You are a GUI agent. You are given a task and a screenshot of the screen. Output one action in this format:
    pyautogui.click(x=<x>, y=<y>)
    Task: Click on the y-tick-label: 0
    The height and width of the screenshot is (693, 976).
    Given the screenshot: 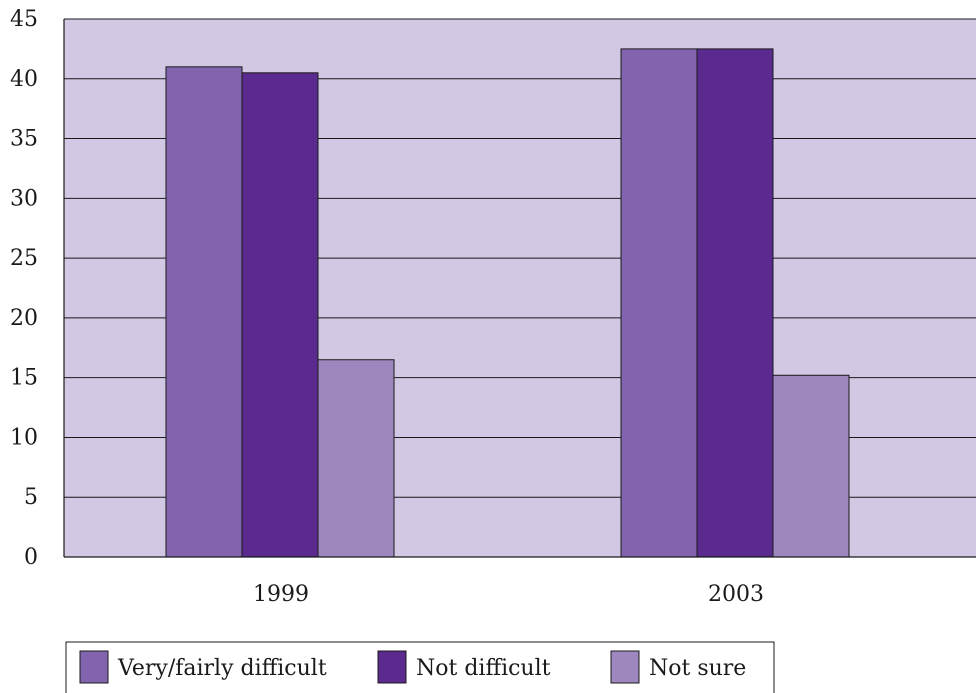 What is the action you would take?
    pyautogui.click(x=31, y=557)
    